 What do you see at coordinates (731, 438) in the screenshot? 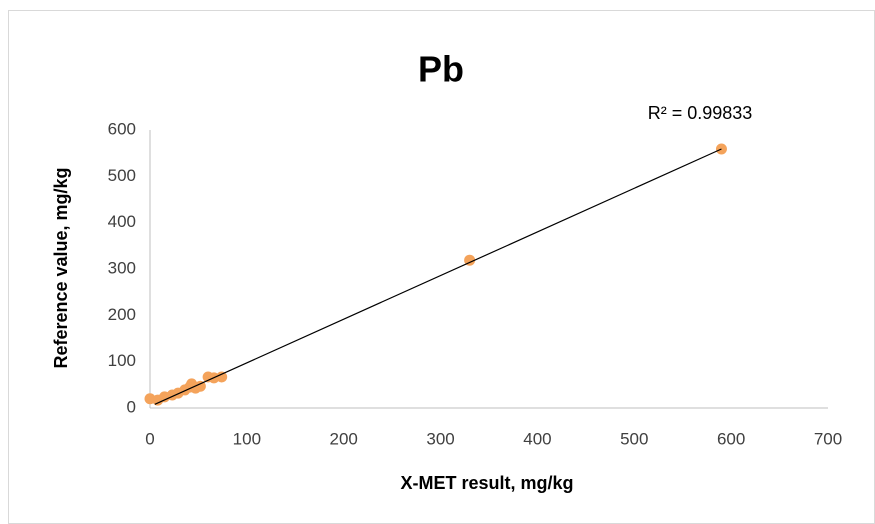
I see `x-tick-label: 600` at bounding box center [731, 438].